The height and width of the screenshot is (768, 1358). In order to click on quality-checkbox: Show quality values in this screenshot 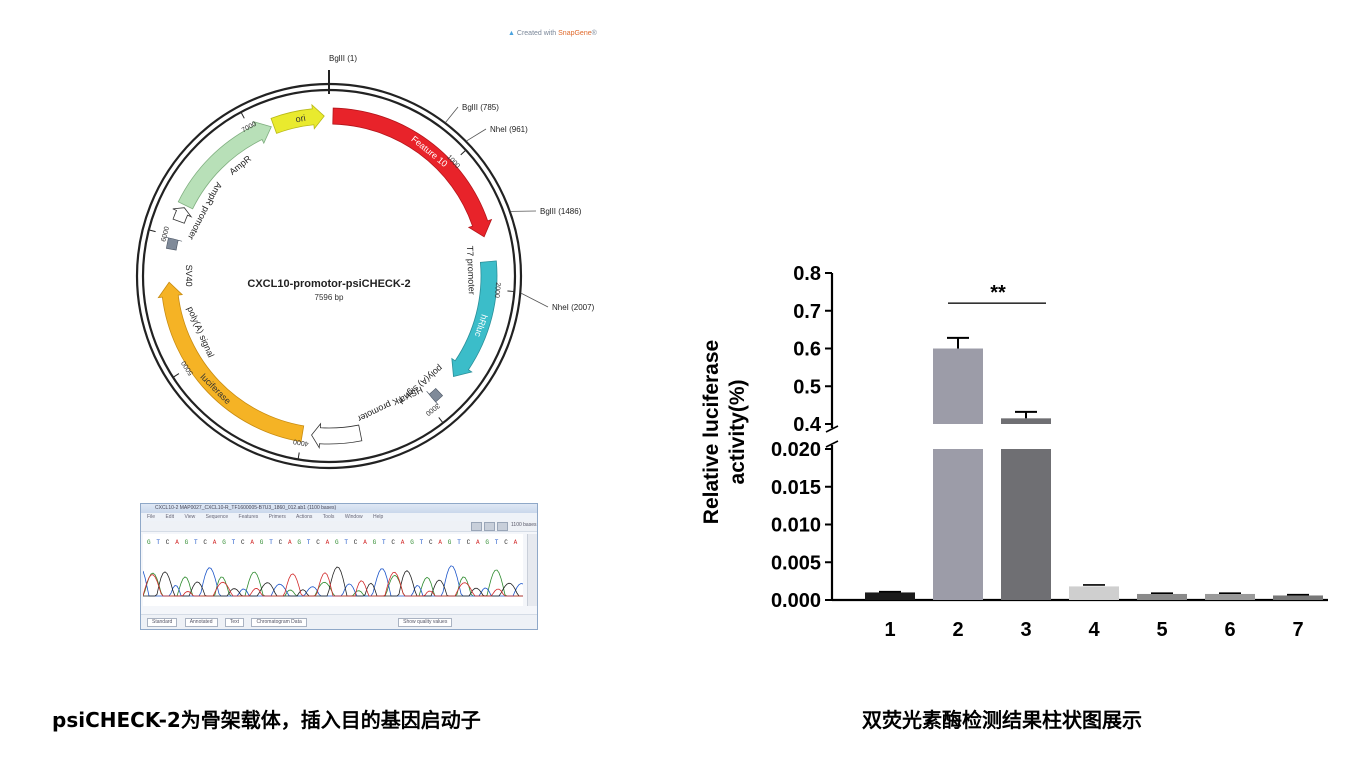, I will do `click(425, 622)`.